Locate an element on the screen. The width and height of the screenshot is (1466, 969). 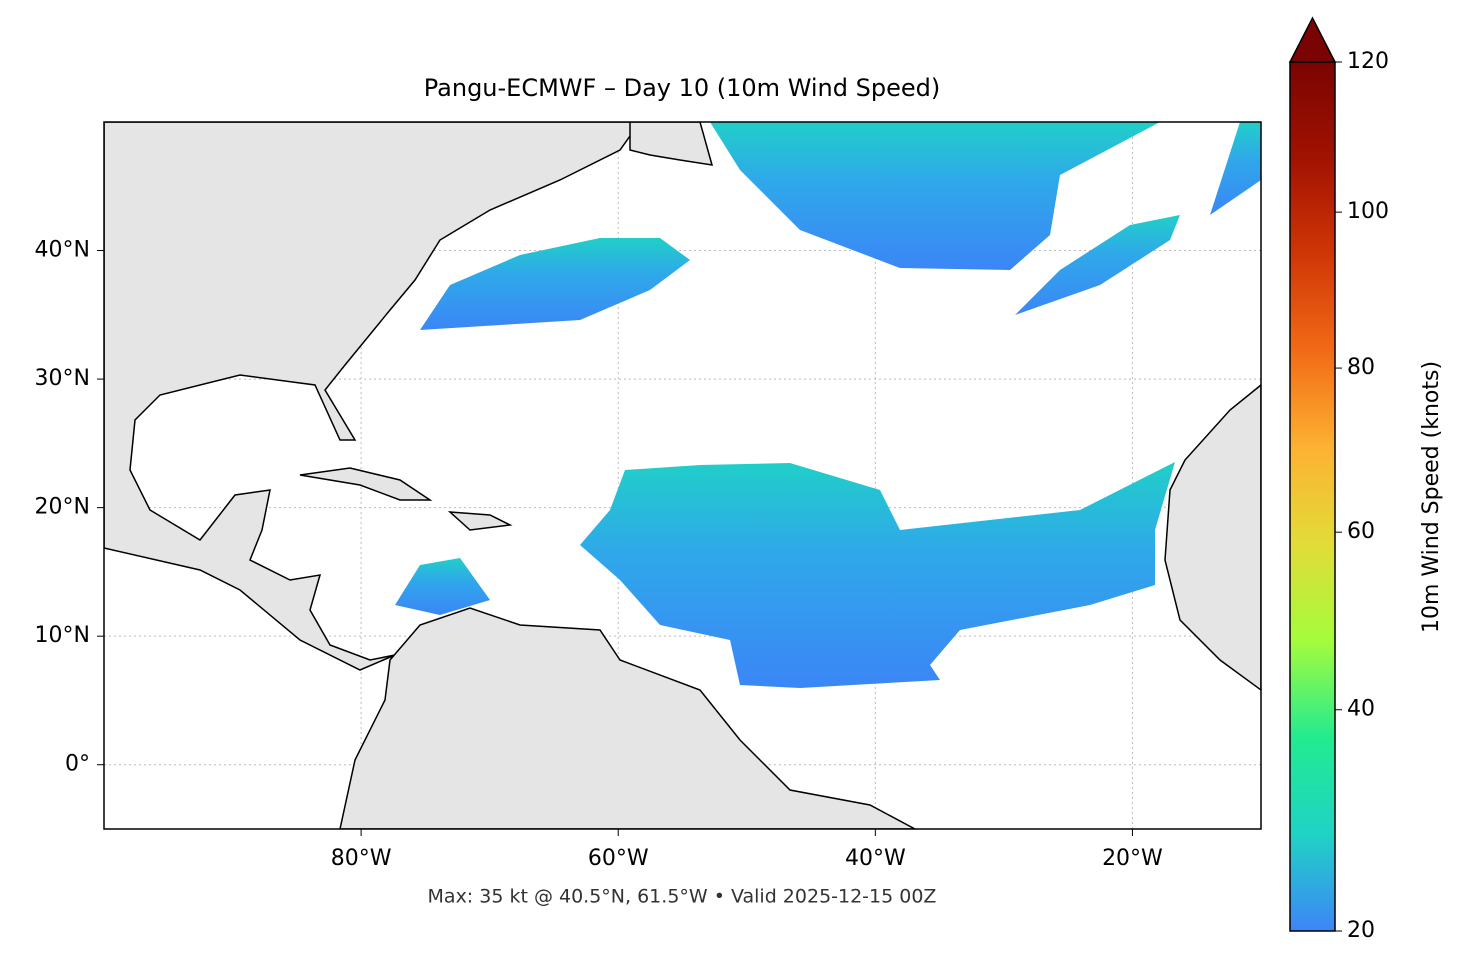
title: Pangu-ECMWF – Day 10 (10m Wind Speed) is located at coordinates (682, 88).